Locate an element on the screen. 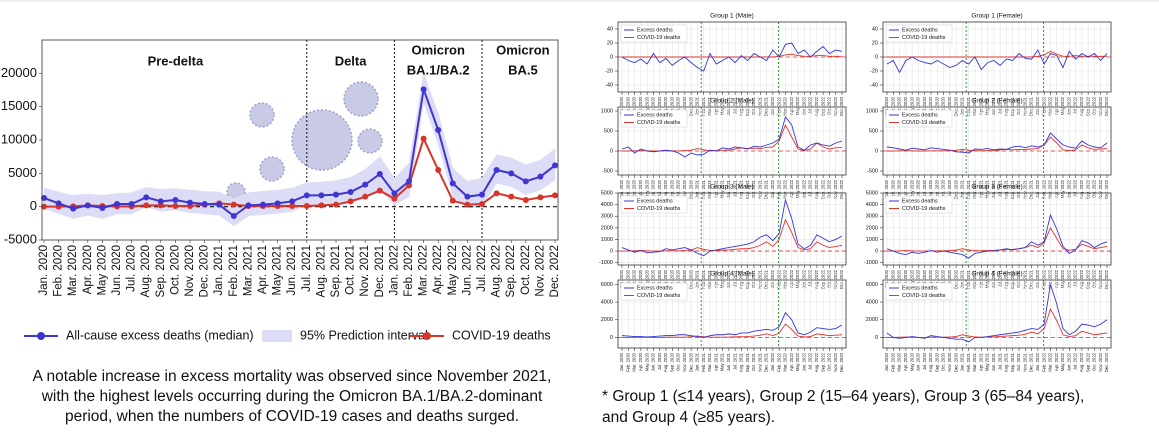 This screenshot has width=1159, height=441. plot-frame is located at coordinates (997, 229).